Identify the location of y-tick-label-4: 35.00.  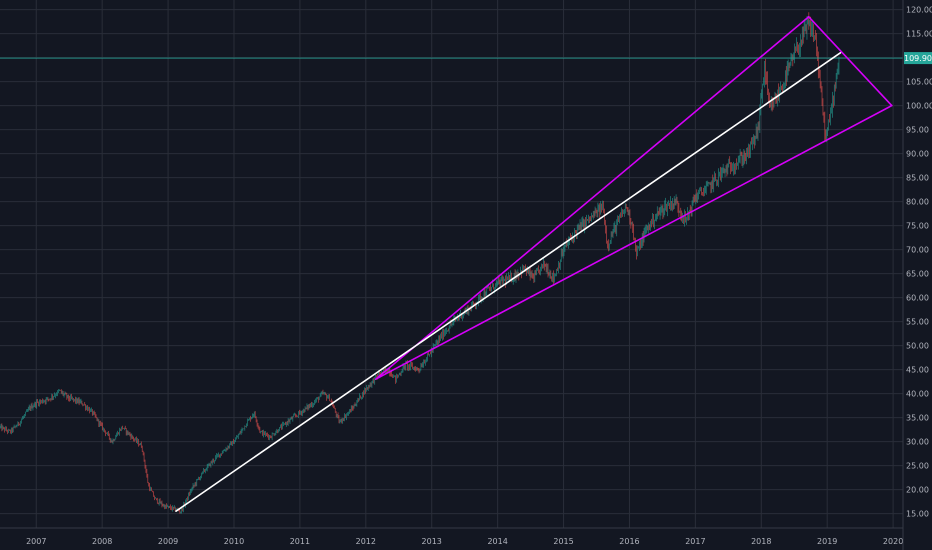
(917, 418).